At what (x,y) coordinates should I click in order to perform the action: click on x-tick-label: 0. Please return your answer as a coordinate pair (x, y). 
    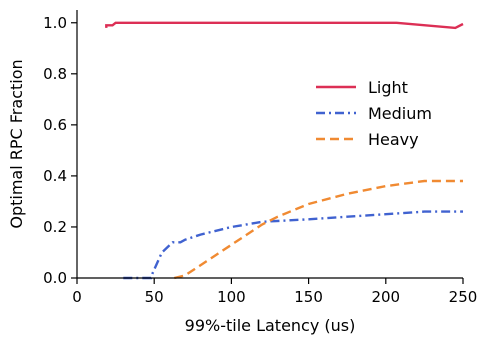
    Looking at the image, I should click on (77, 297).